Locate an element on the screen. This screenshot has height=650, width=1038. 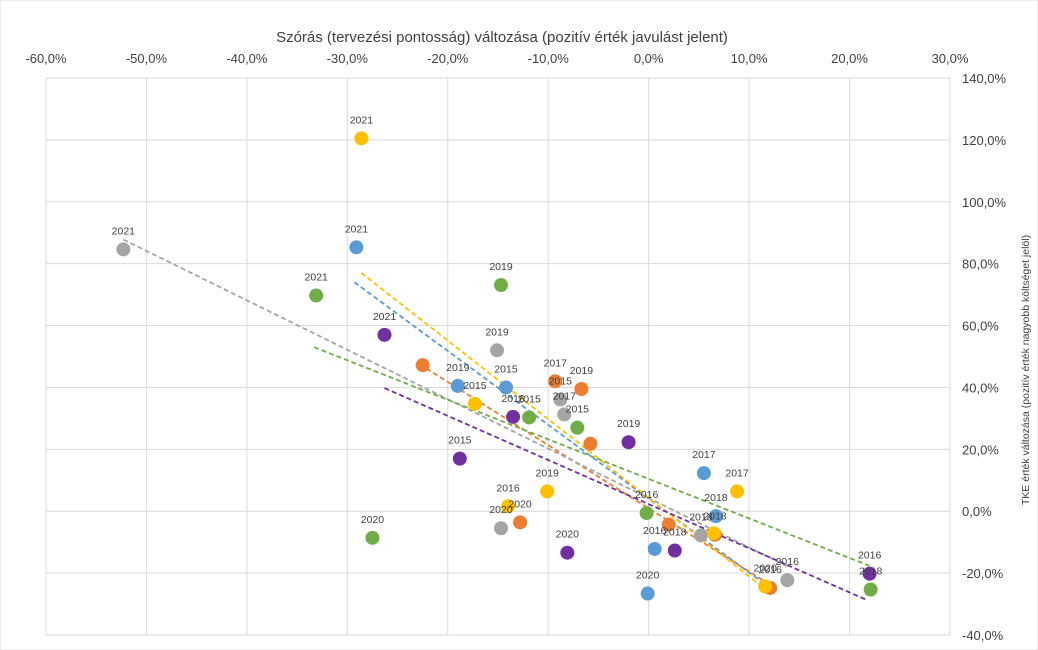
y-tick-label: 140,0% is located at coordinates (984, 78).